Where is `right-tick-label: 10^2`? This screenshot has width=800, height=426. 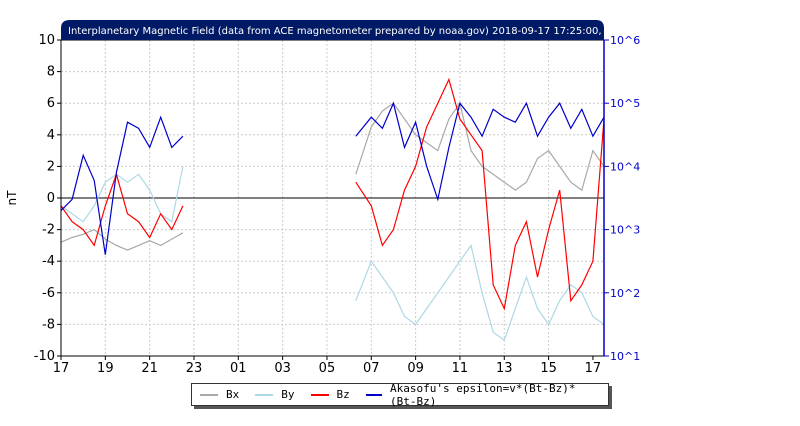
right-tick-label: 10^2 is located at coordinates (625, 293).